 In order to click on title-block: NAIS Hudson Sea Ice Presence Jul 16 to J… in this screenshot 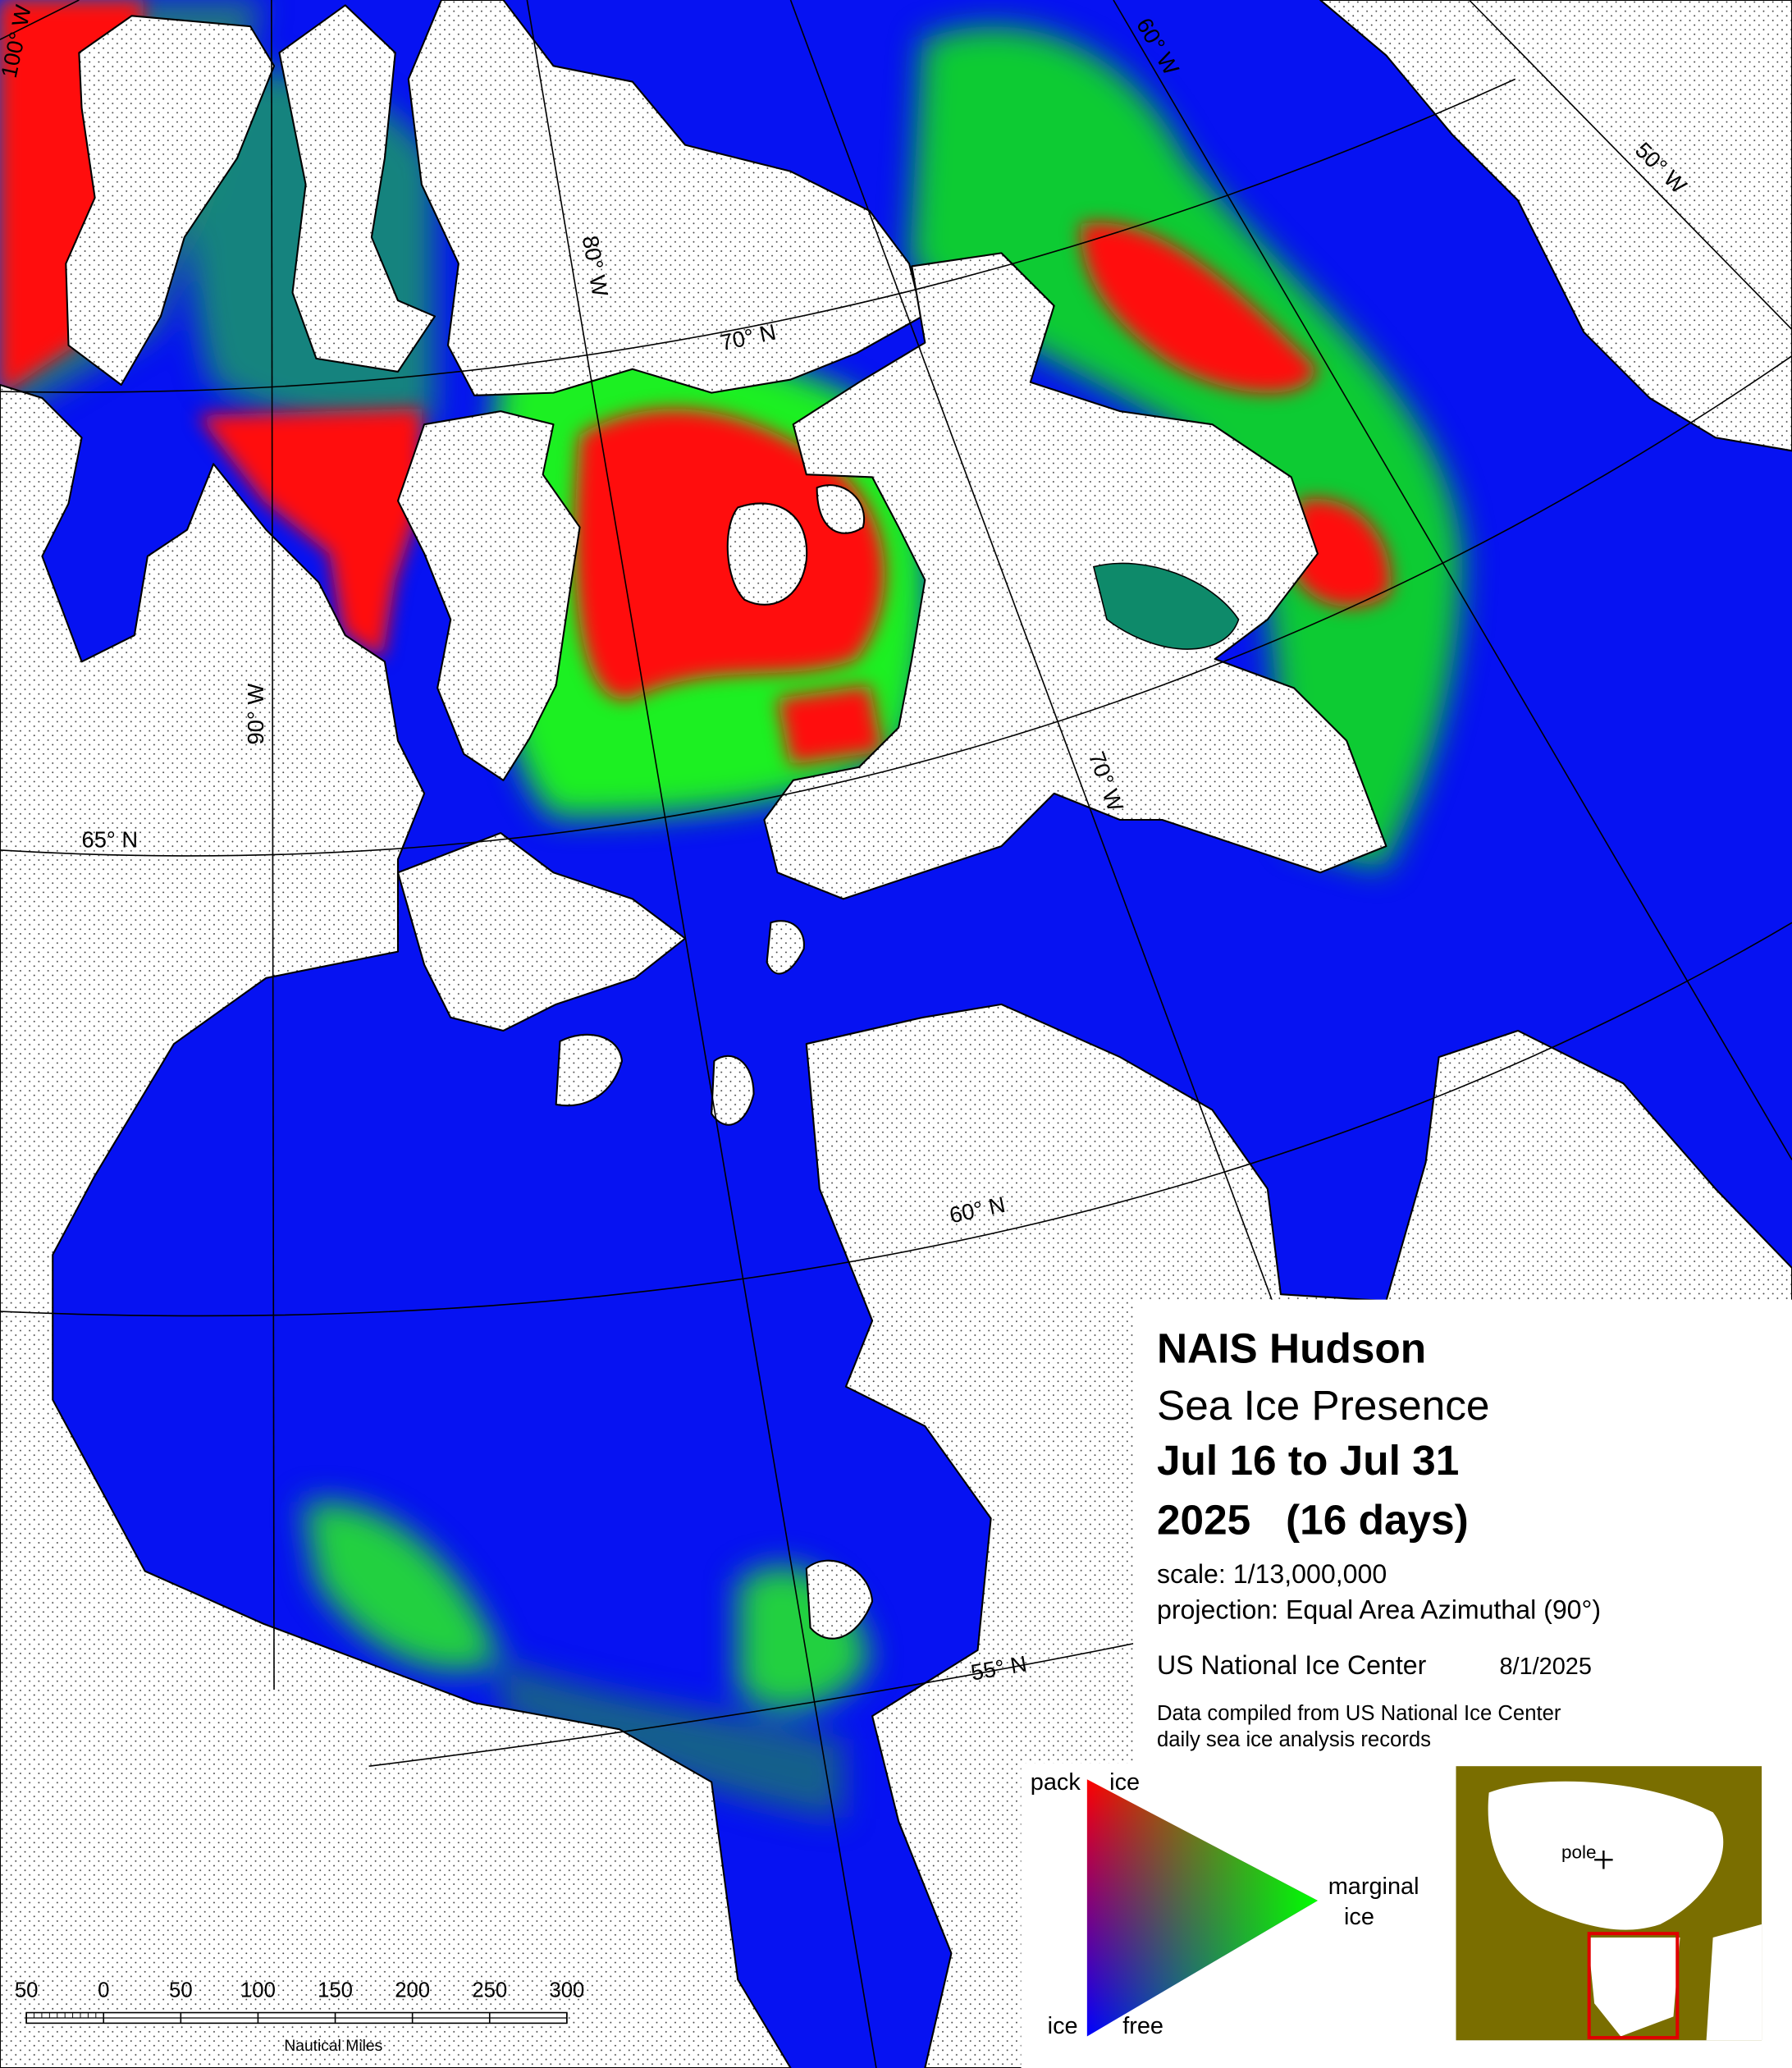, I will do `click(1379, 1538)`.